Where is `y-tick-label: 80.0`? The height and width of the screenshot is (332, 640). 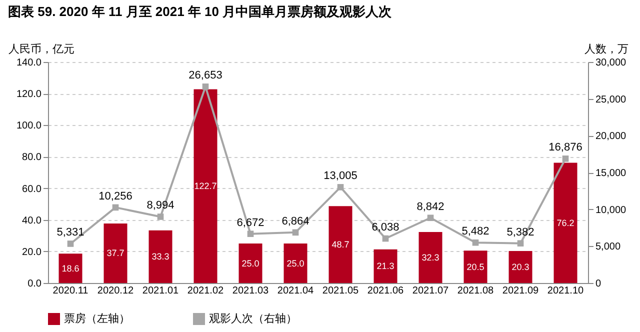 y-tick-label: 80.0 is located at coordinates (32, 158).